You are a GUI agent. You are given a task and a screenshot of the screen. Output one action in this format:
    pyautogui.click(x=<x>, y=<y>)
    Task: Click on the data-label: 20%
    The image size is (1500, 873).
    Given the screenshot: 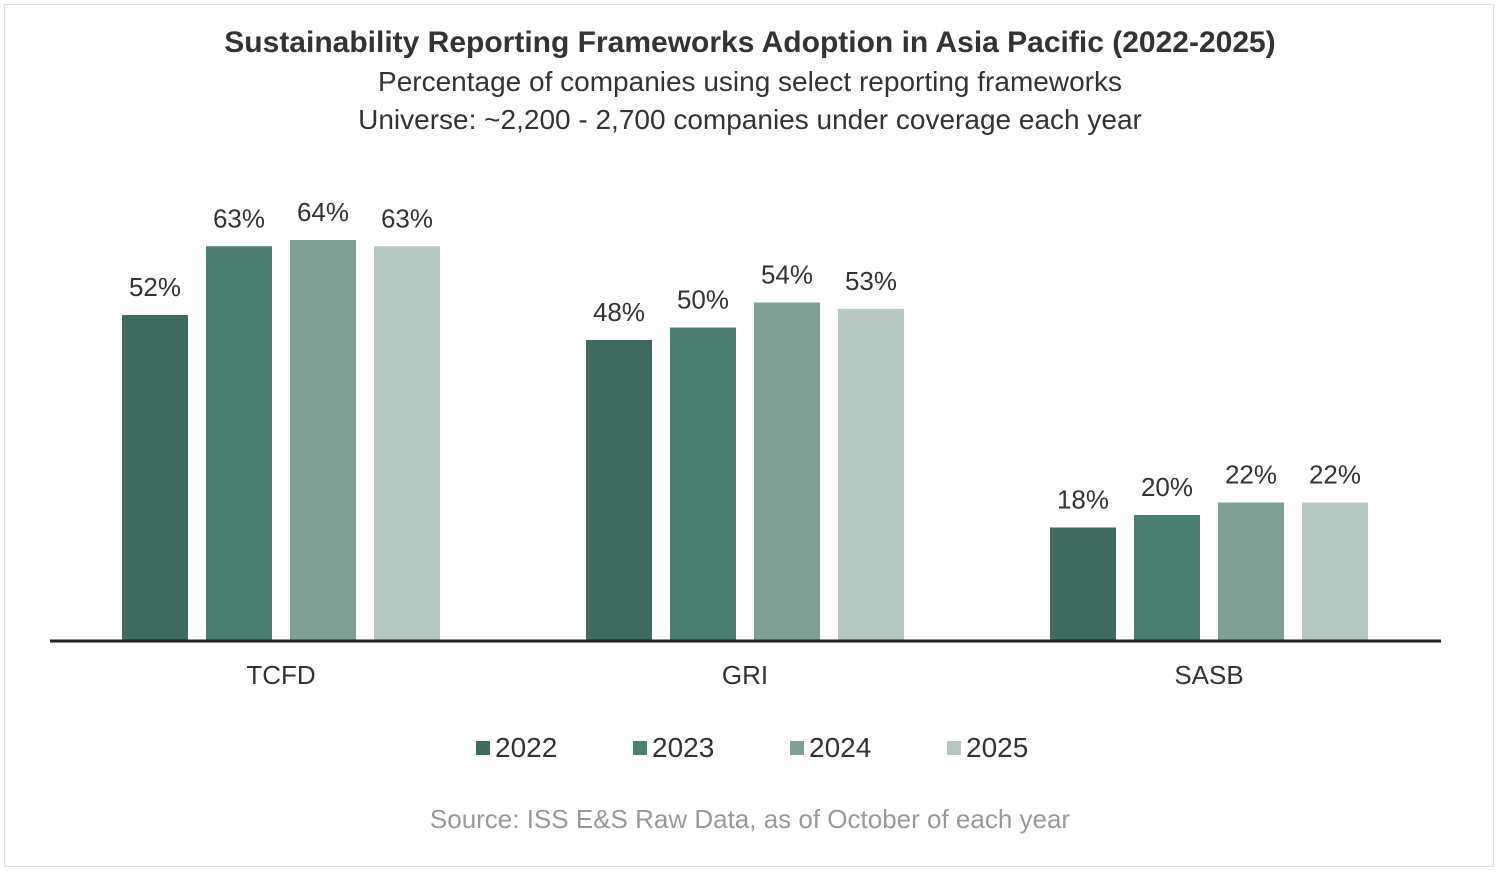 What is the action you would take?
    pyautogui.click(x=1167, y=487)
    